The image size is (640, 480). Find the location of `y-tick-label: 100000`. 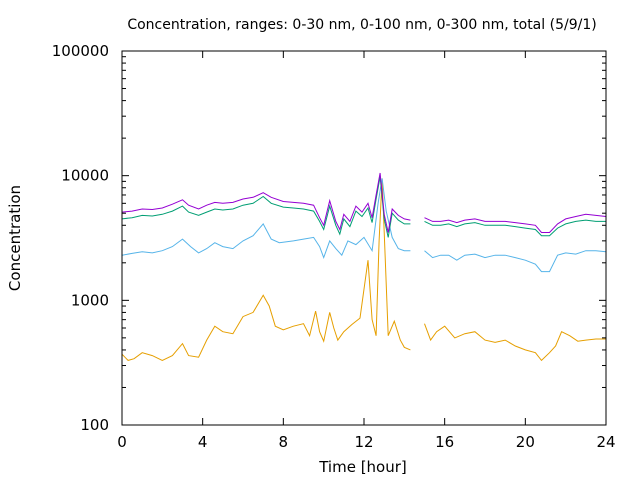

y-tick-label: 100000 is located at coordinates (80, 51).